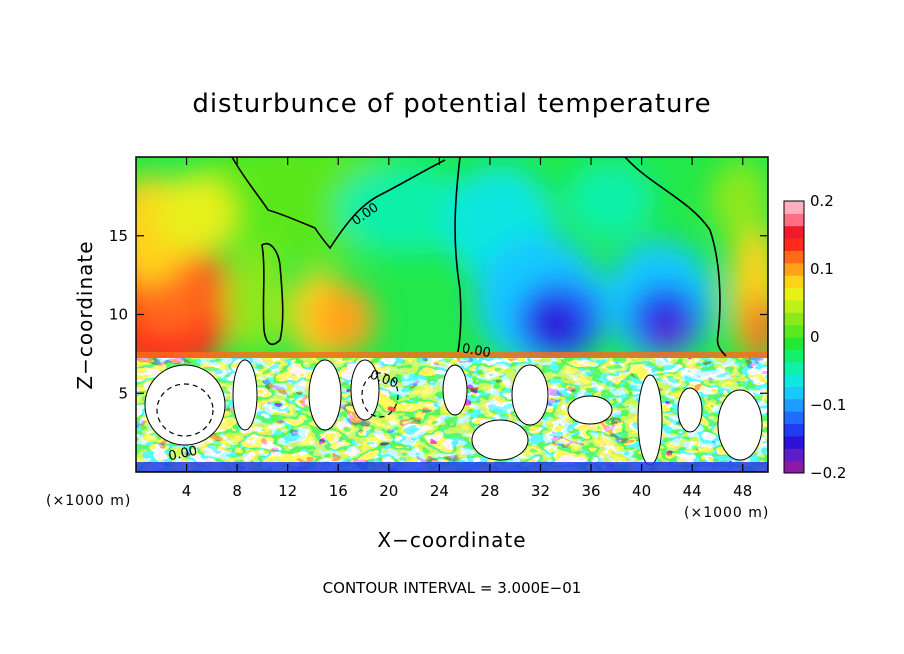 The image size is (904, 654). What do you see at coordinates (85, 314) in the screenshot?
I see `y-axis-label: Z−coordinate` at bounding box center [85, 314].